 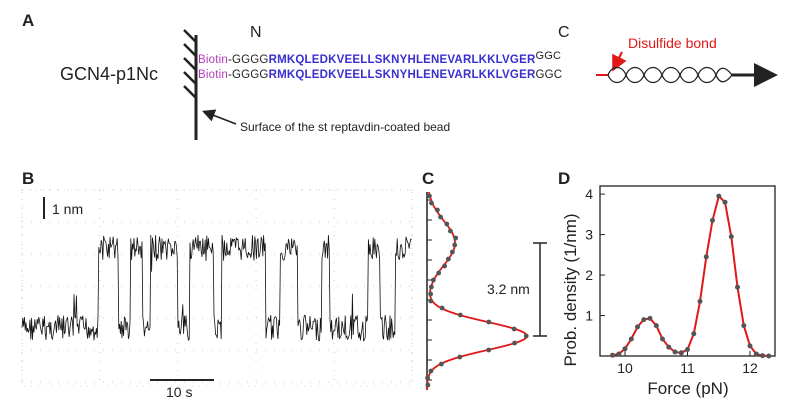 I want to click on biotin-bottom: Biotin, so click(x=213, y=75).